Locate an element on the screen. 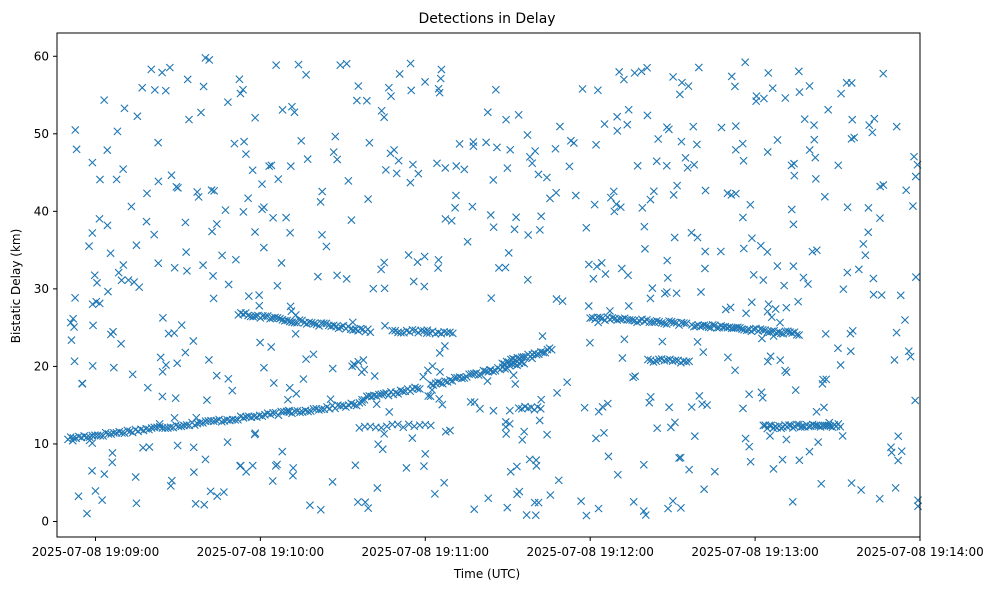 The width and height of the screenshot is (988, 590). x-tick-label-5: 2025-07-08 19:14:00 is located at coordinates (919, 552).